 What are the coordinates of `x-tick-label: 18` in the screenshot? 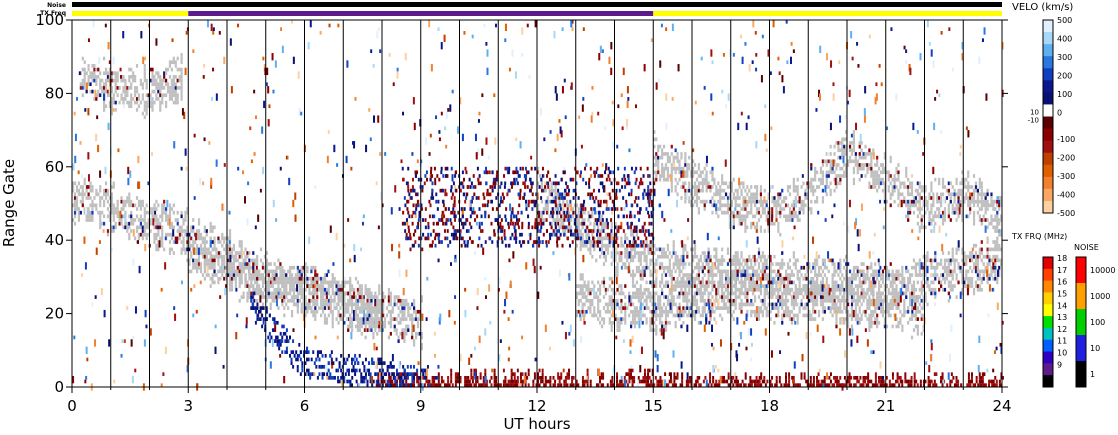 It's located at (769, 406).